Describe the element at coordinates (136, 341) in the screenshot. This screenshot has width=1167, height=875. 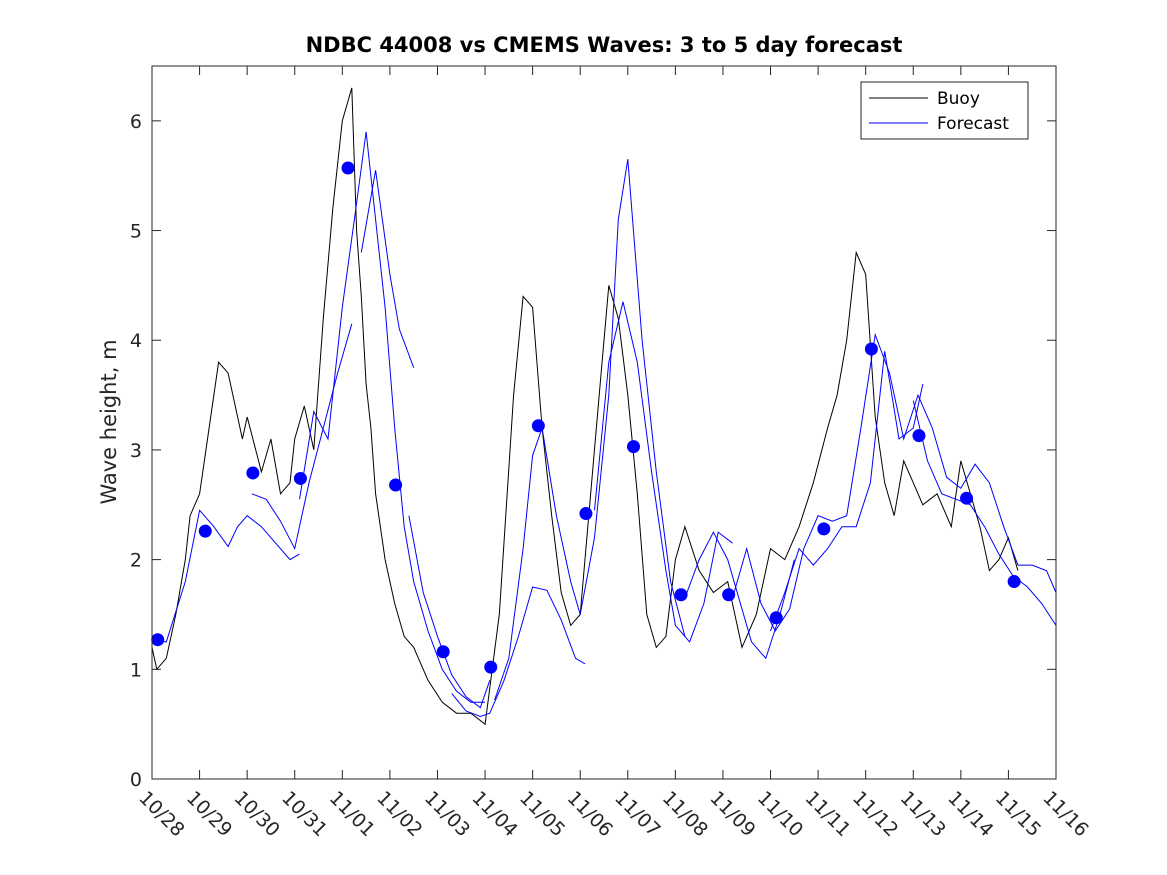
I see `y-tick-label: 4` at that location.